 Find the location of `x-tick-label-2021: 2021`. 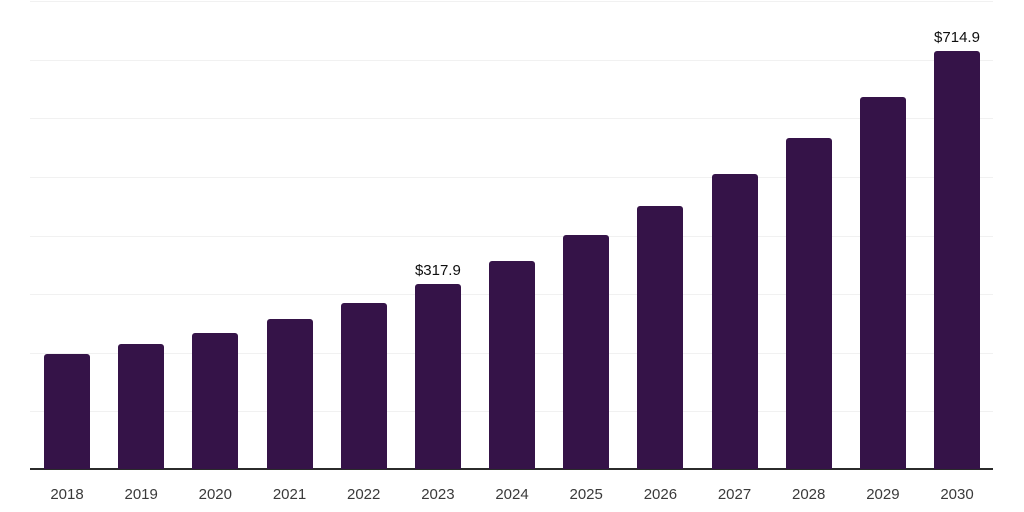

x-tick-label-2021: 2021 is located at coordinates (289, 494).